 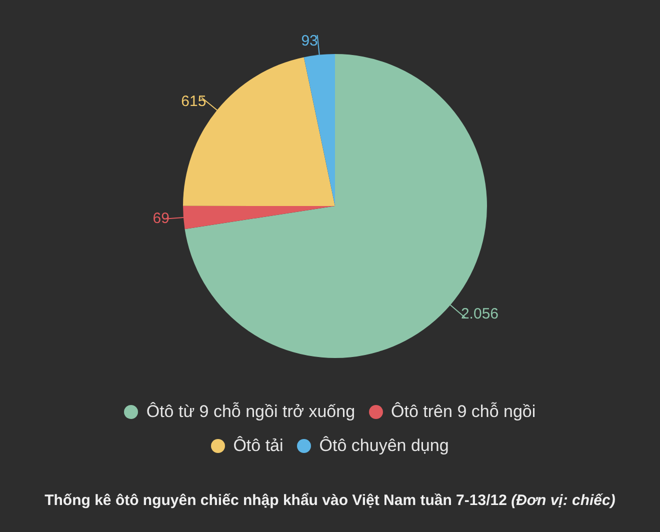 What do you see at coordinates (275, 500) in the screenshot?
I see `text: Thống kê ôtô nguyên chiếc nhập khẩu vào Việt Nam tuần 7-13/12` at bounding box center [275, 500].